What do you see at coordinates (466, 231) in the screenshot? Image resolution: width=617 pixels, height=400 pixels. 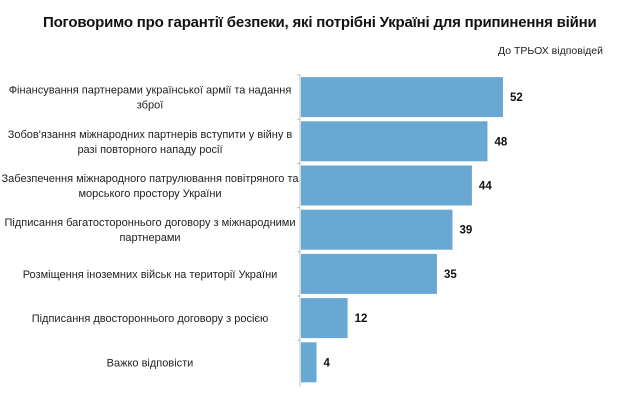 I see `data-label: 39` at bounding box center [466, 231].